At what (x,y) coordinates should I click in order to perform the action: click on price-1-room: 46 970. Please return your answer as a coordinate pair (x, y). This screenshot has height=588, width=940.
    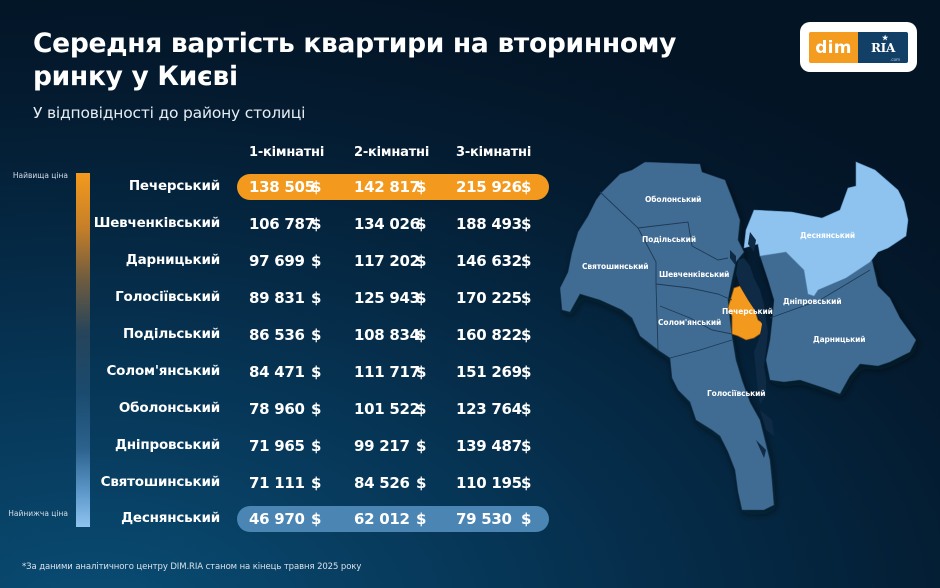
    Looking at the image, I should click on (277, 519).